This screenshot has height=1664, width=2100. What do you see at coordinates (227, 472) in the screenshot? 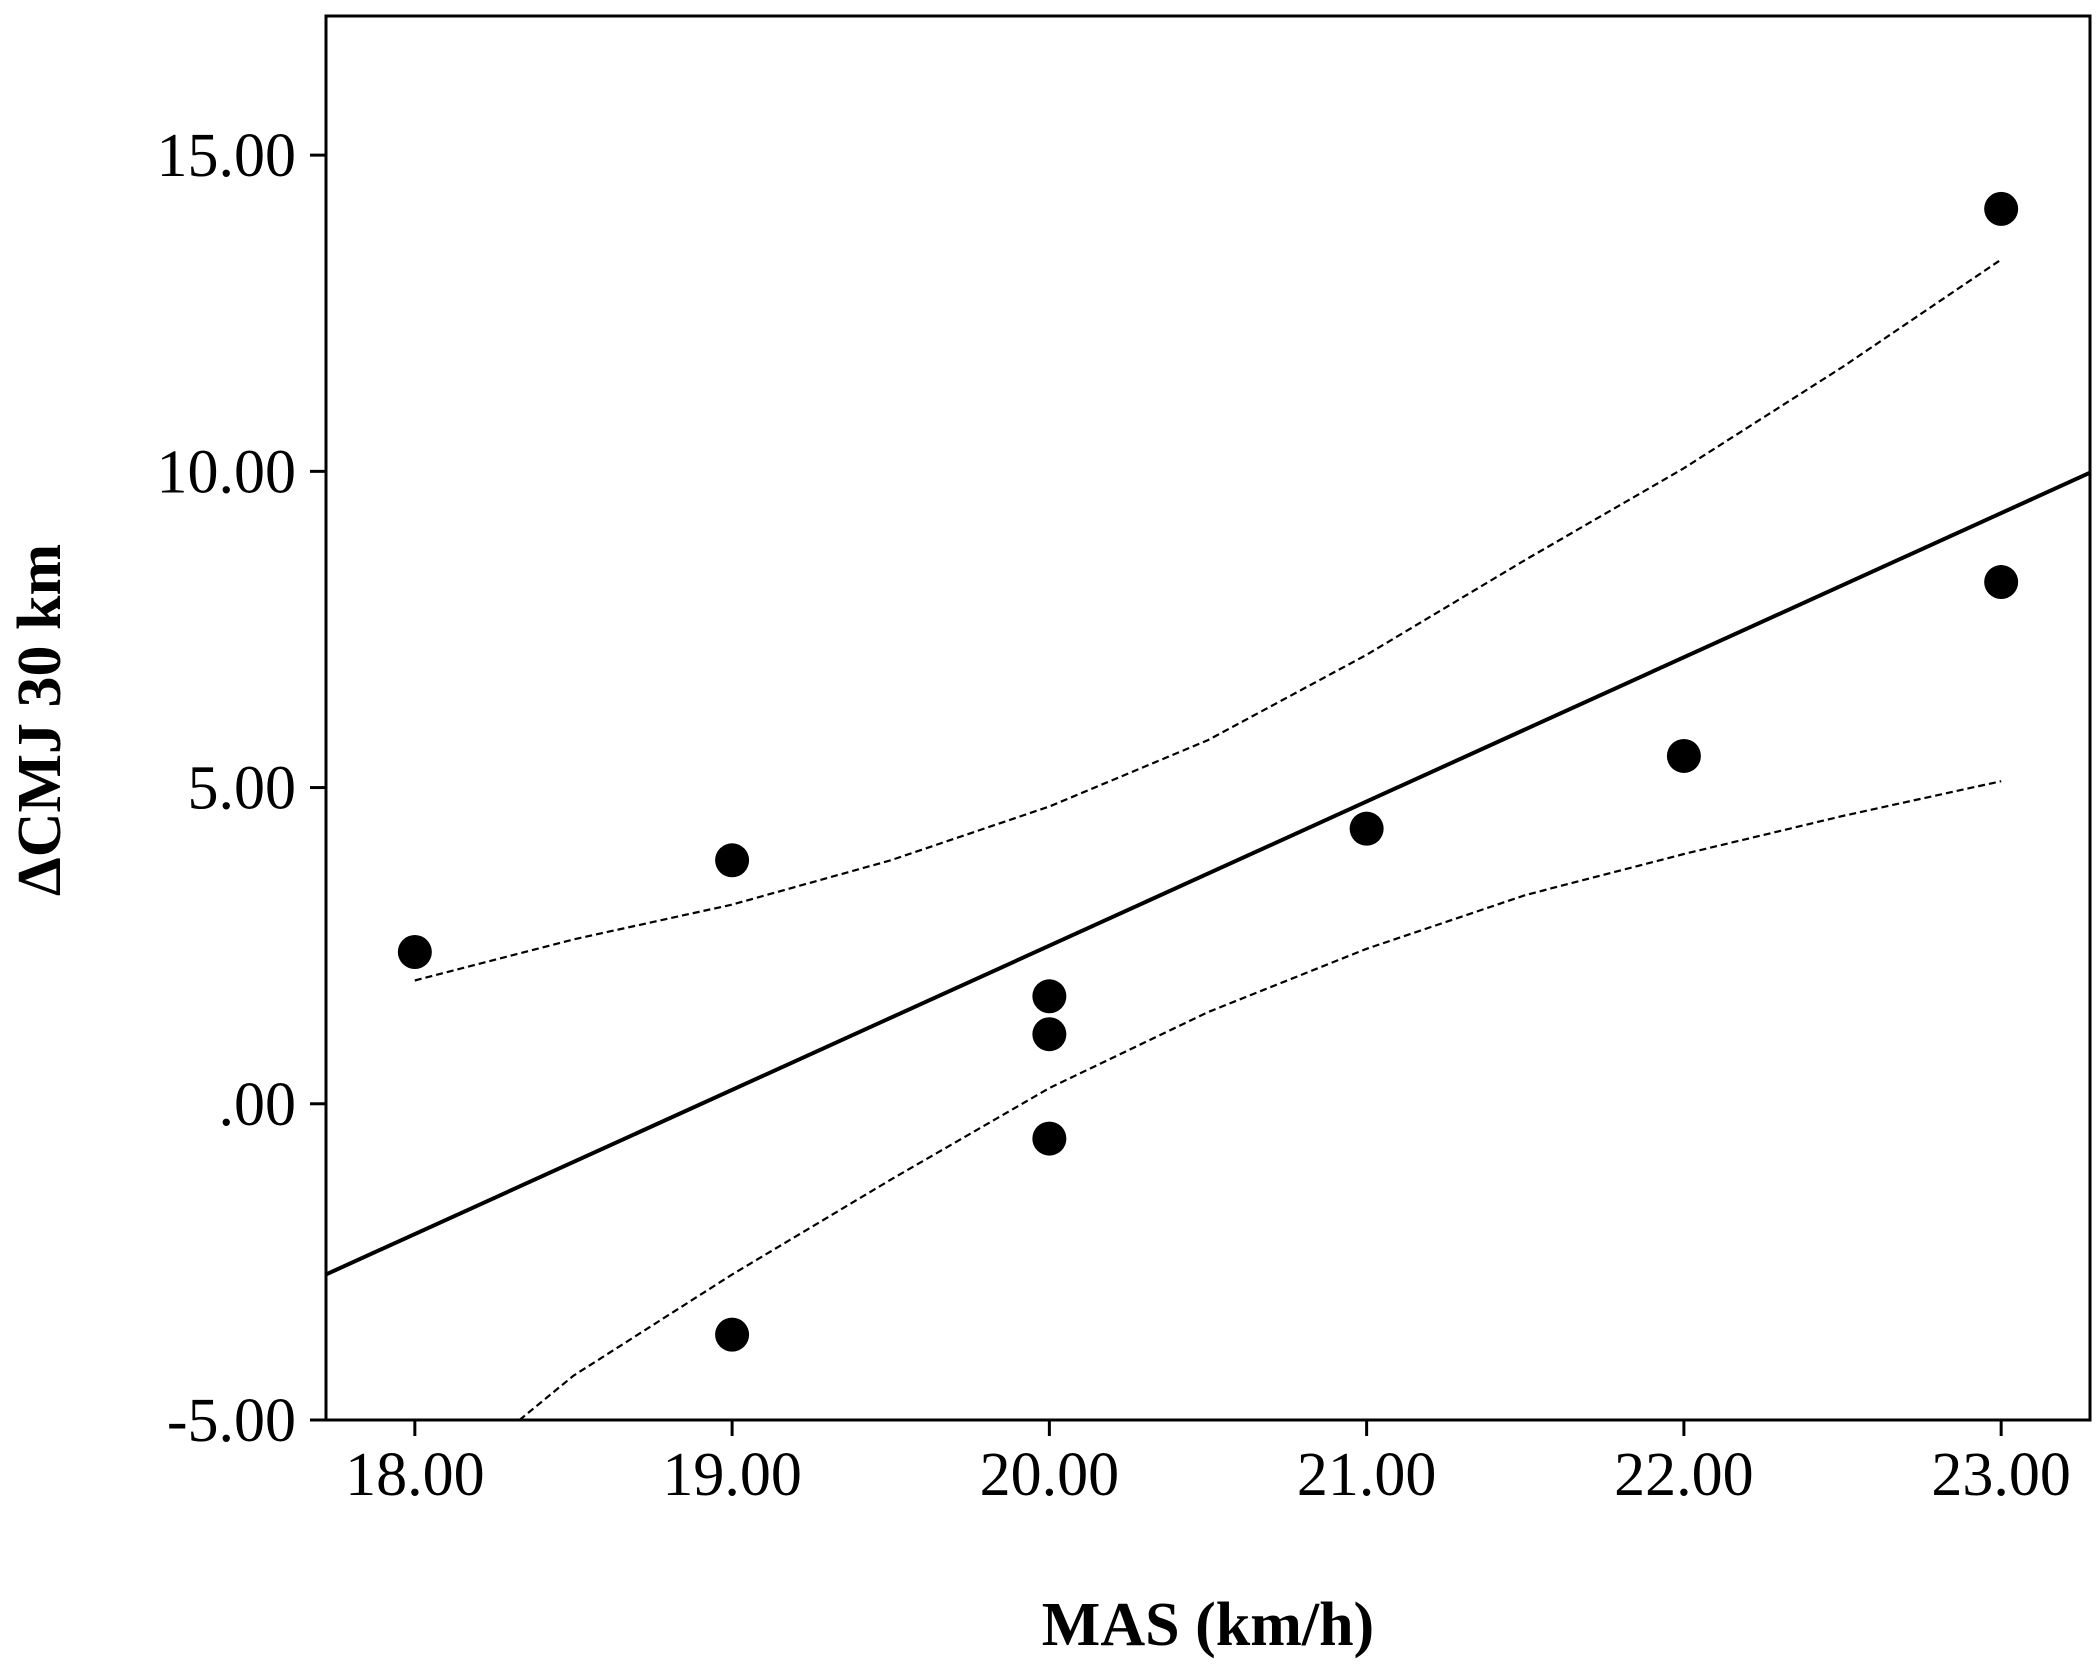
I see `y-tick-label: 10.00` at bounding box center [227, 472].